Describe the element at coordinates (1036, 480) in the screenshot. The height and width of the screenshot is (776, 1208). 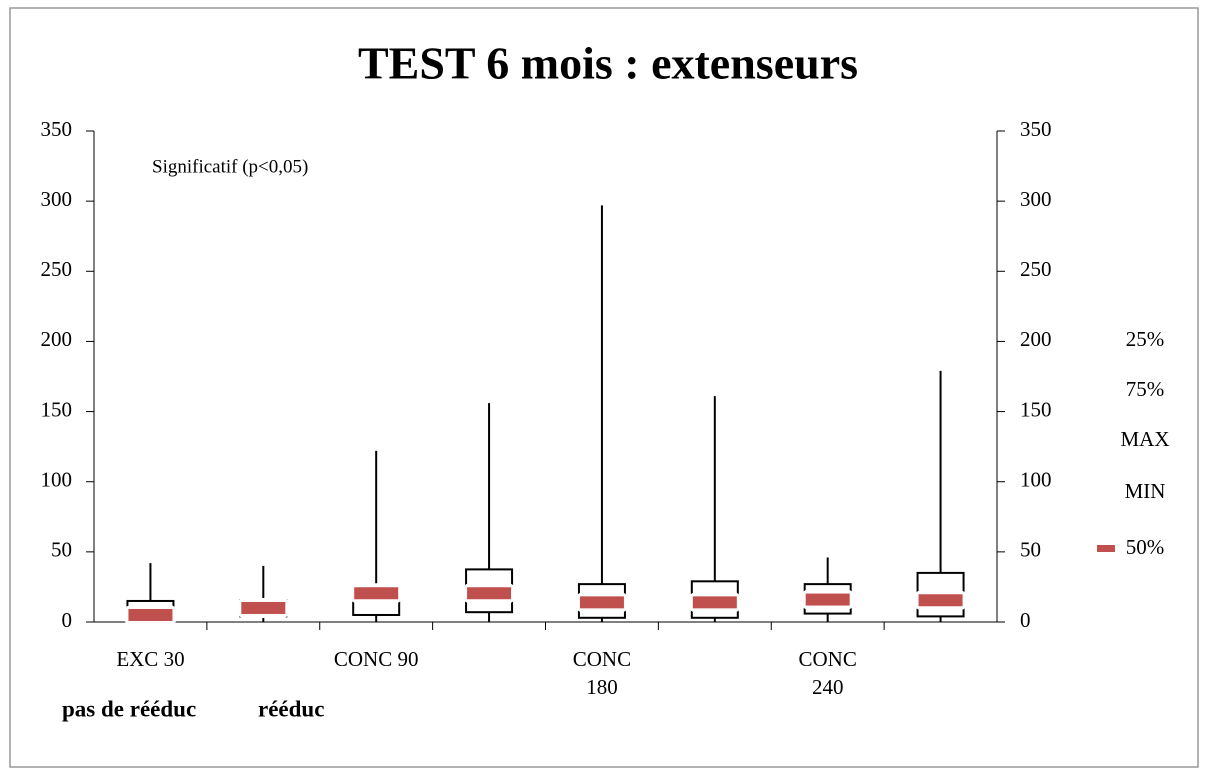
I see `y2-tick-label: 100` at that location.